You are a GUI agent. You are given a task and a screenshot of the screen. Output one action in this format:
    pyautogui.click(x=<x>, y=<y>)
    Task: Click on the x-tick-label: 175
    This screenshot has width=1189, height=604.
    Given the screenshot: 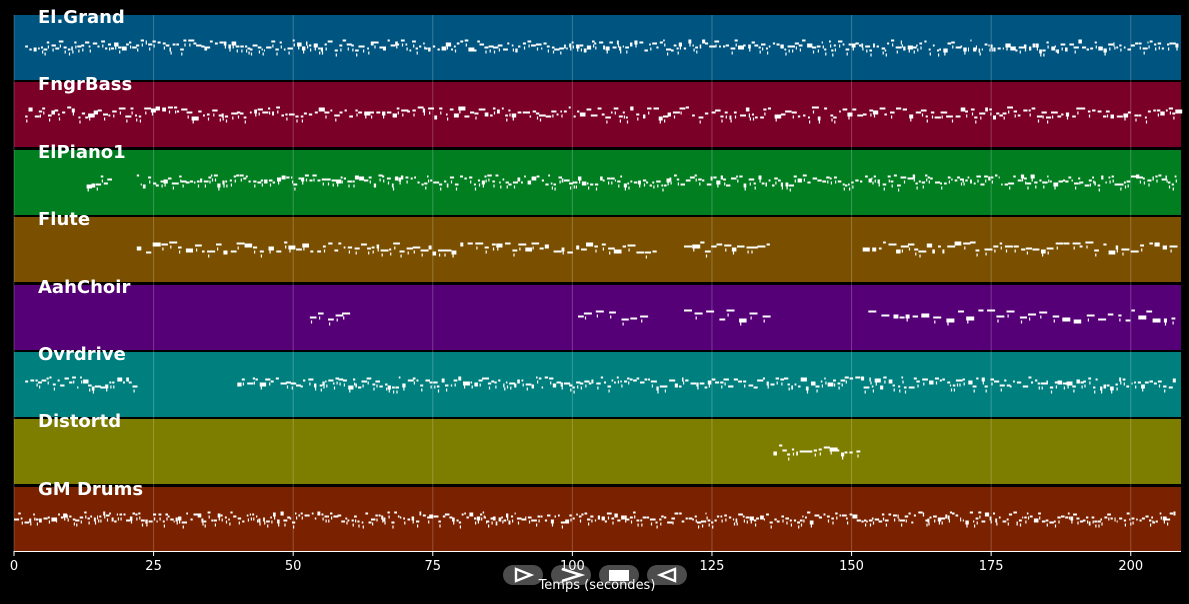 What is the action you would take?
    pyautogui.click(x=991, y=566)
    